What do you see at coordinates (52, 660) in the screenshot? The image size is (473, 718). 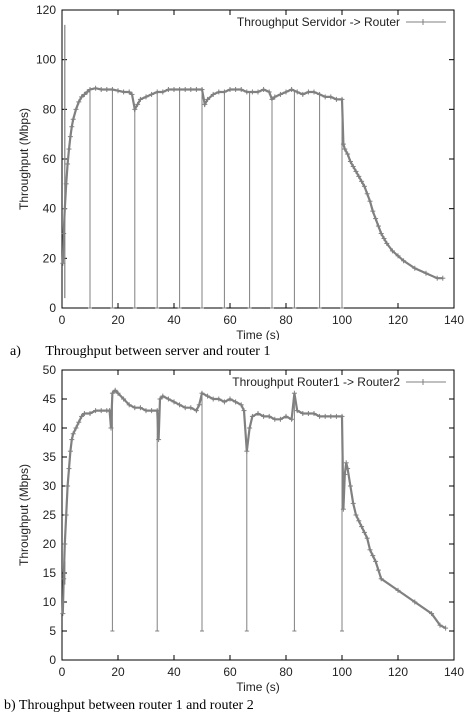 I see `chart-1-y-tick-label: 0` at bounding box center [52, 660].